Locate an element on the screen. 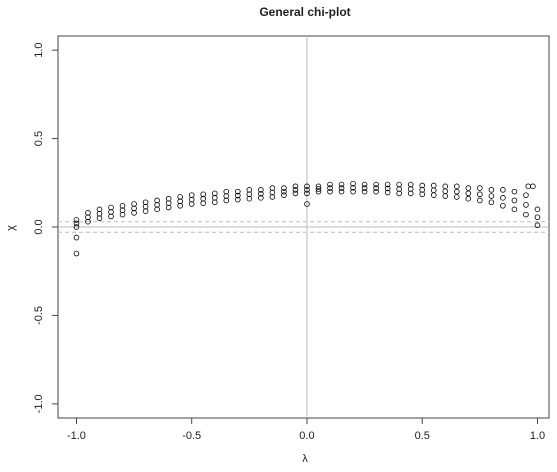 This screenshot has width=557, height=472. x-tick-label: 0.0 is located at coordinates (306, 436).